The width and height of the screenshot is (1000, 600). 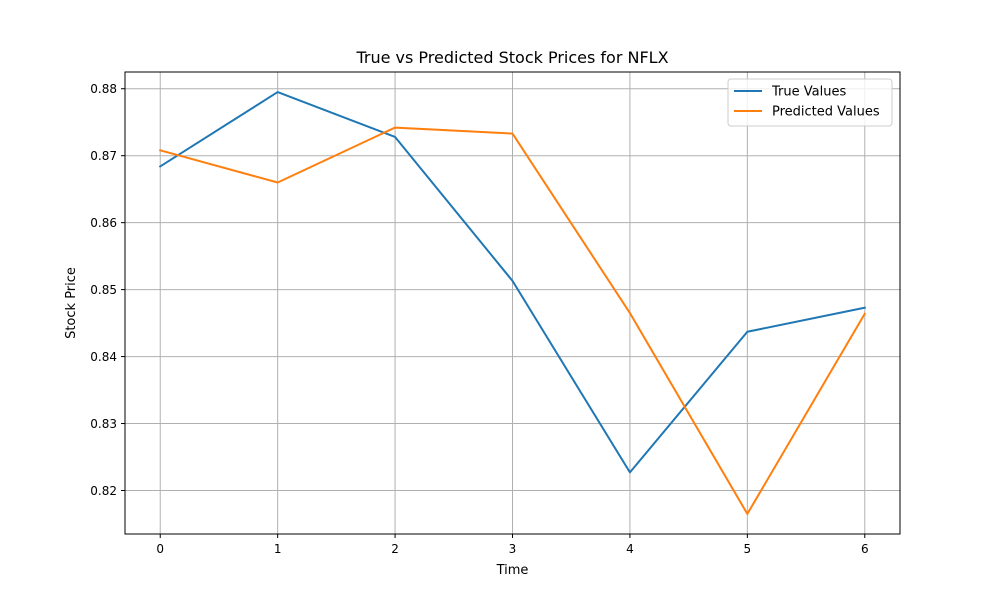 What do you see at coordinates (160, 549) in the screenshot?
I see `x-tick-label: 0` at bounding box center [160, 549].